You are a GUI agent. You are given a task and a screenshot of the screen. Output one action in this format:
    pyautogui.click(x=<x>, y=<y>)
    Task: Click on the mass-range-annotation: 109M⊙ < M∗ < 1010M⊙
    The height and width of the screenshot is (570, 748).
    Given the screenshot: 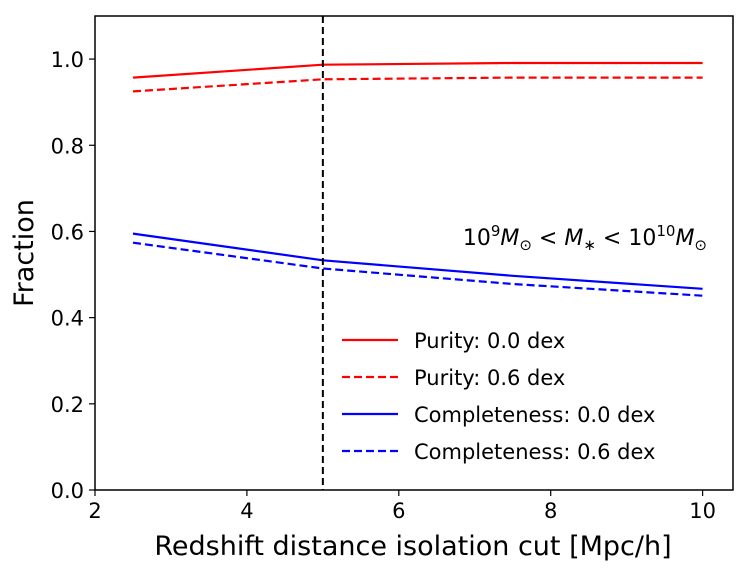 What is the action you would take?
    pyautogui.click(x=585, y=238)
    